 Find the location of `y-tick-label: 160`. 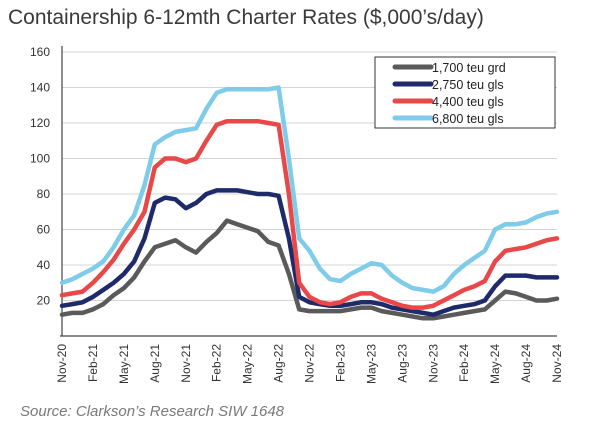

y-tick-label: 160 is located at coordinates (40, 52).